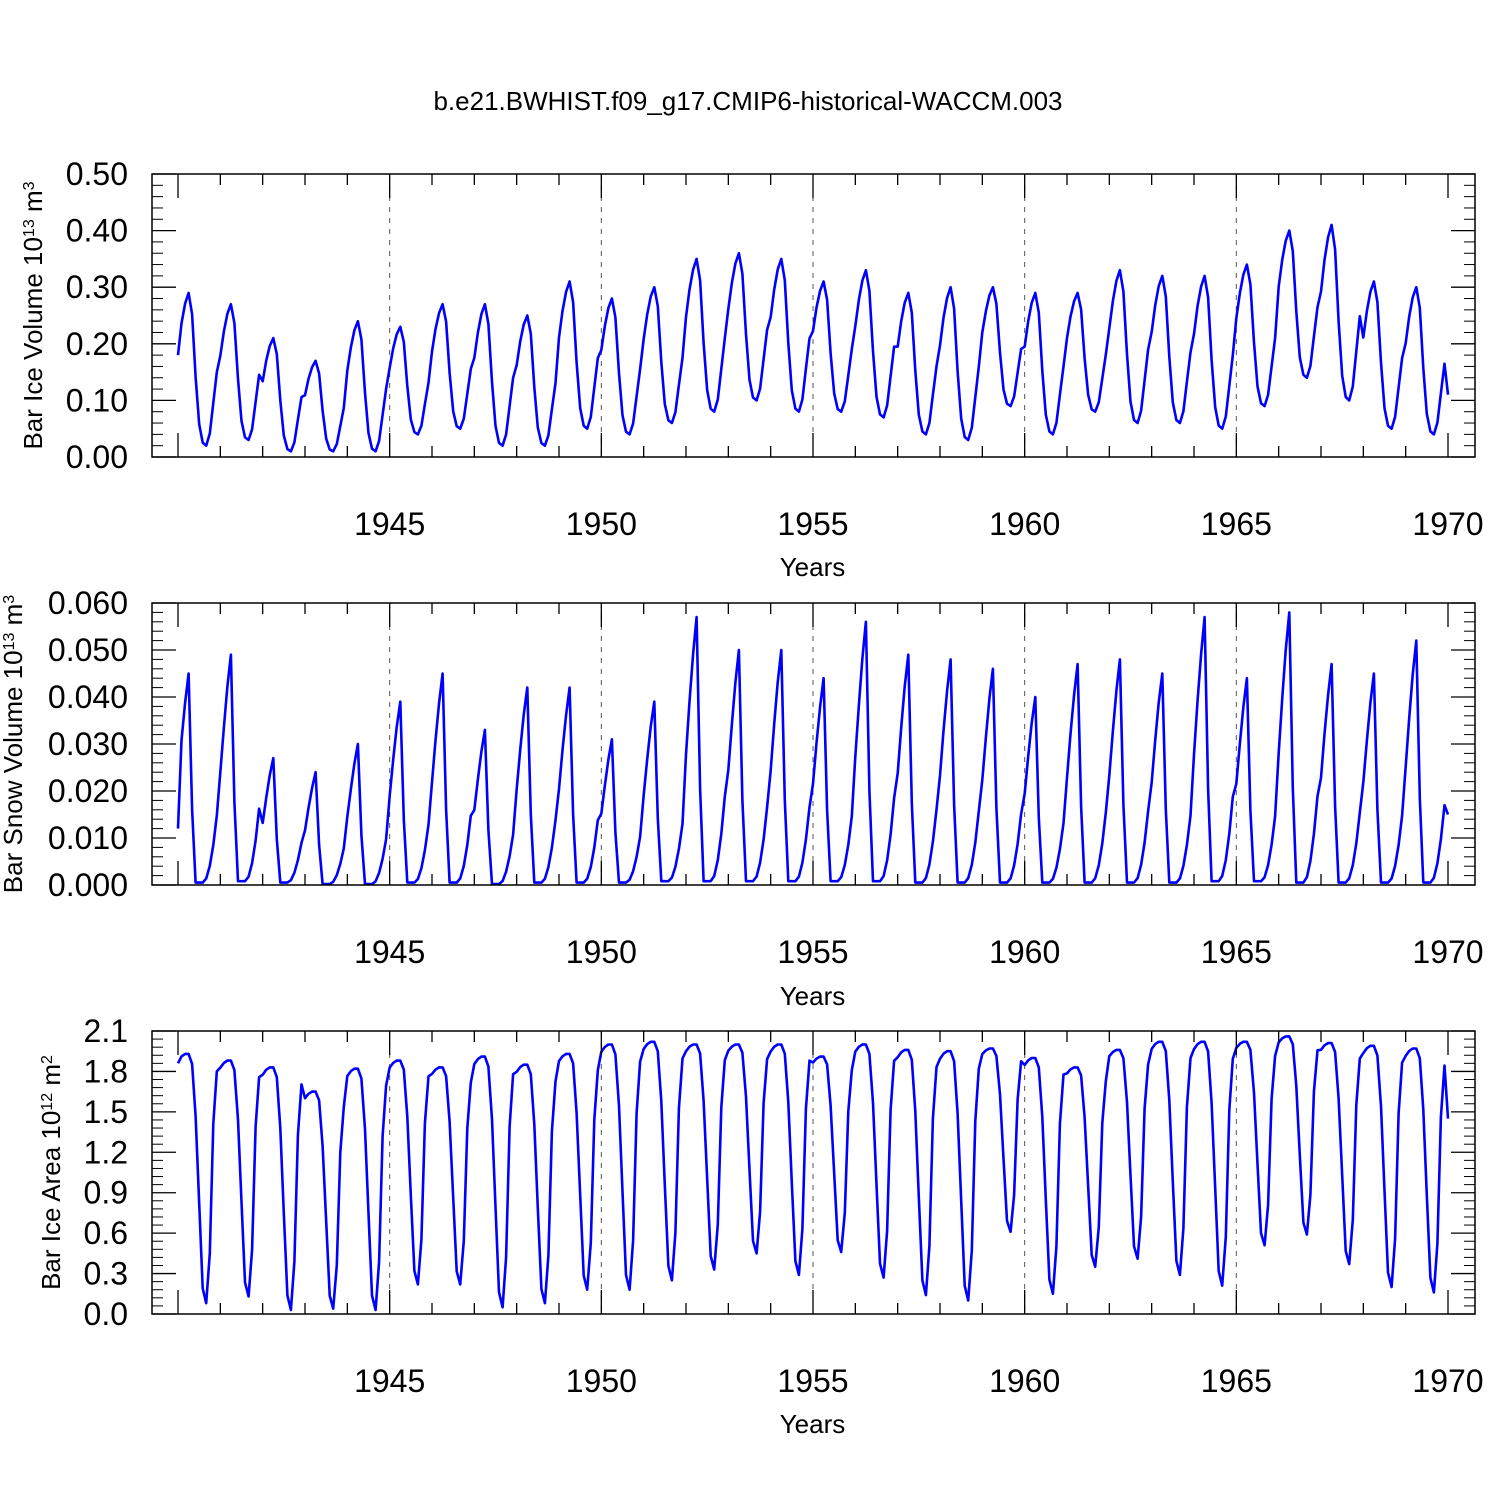 The width and height of the screenshot is (1500, 1500). Describe the element at coordinates (88, 697) in the screenshot. I see `y-tick-label: 0.040` at that location.